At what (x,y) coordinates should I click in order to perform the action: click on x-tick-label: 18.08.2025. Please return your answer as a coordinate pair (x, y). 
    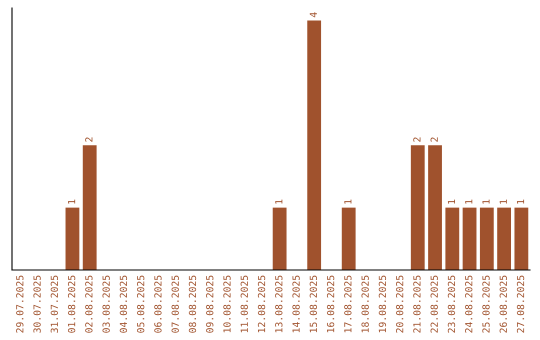
    Looking at the image, I should click on (365, 304).